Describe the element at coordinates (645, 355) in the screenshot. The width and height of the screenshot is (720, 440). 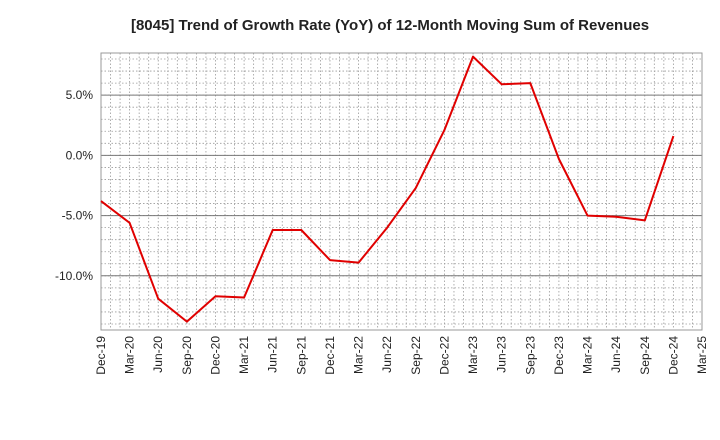
I see `x-tick-label: Sep-24` at that location.